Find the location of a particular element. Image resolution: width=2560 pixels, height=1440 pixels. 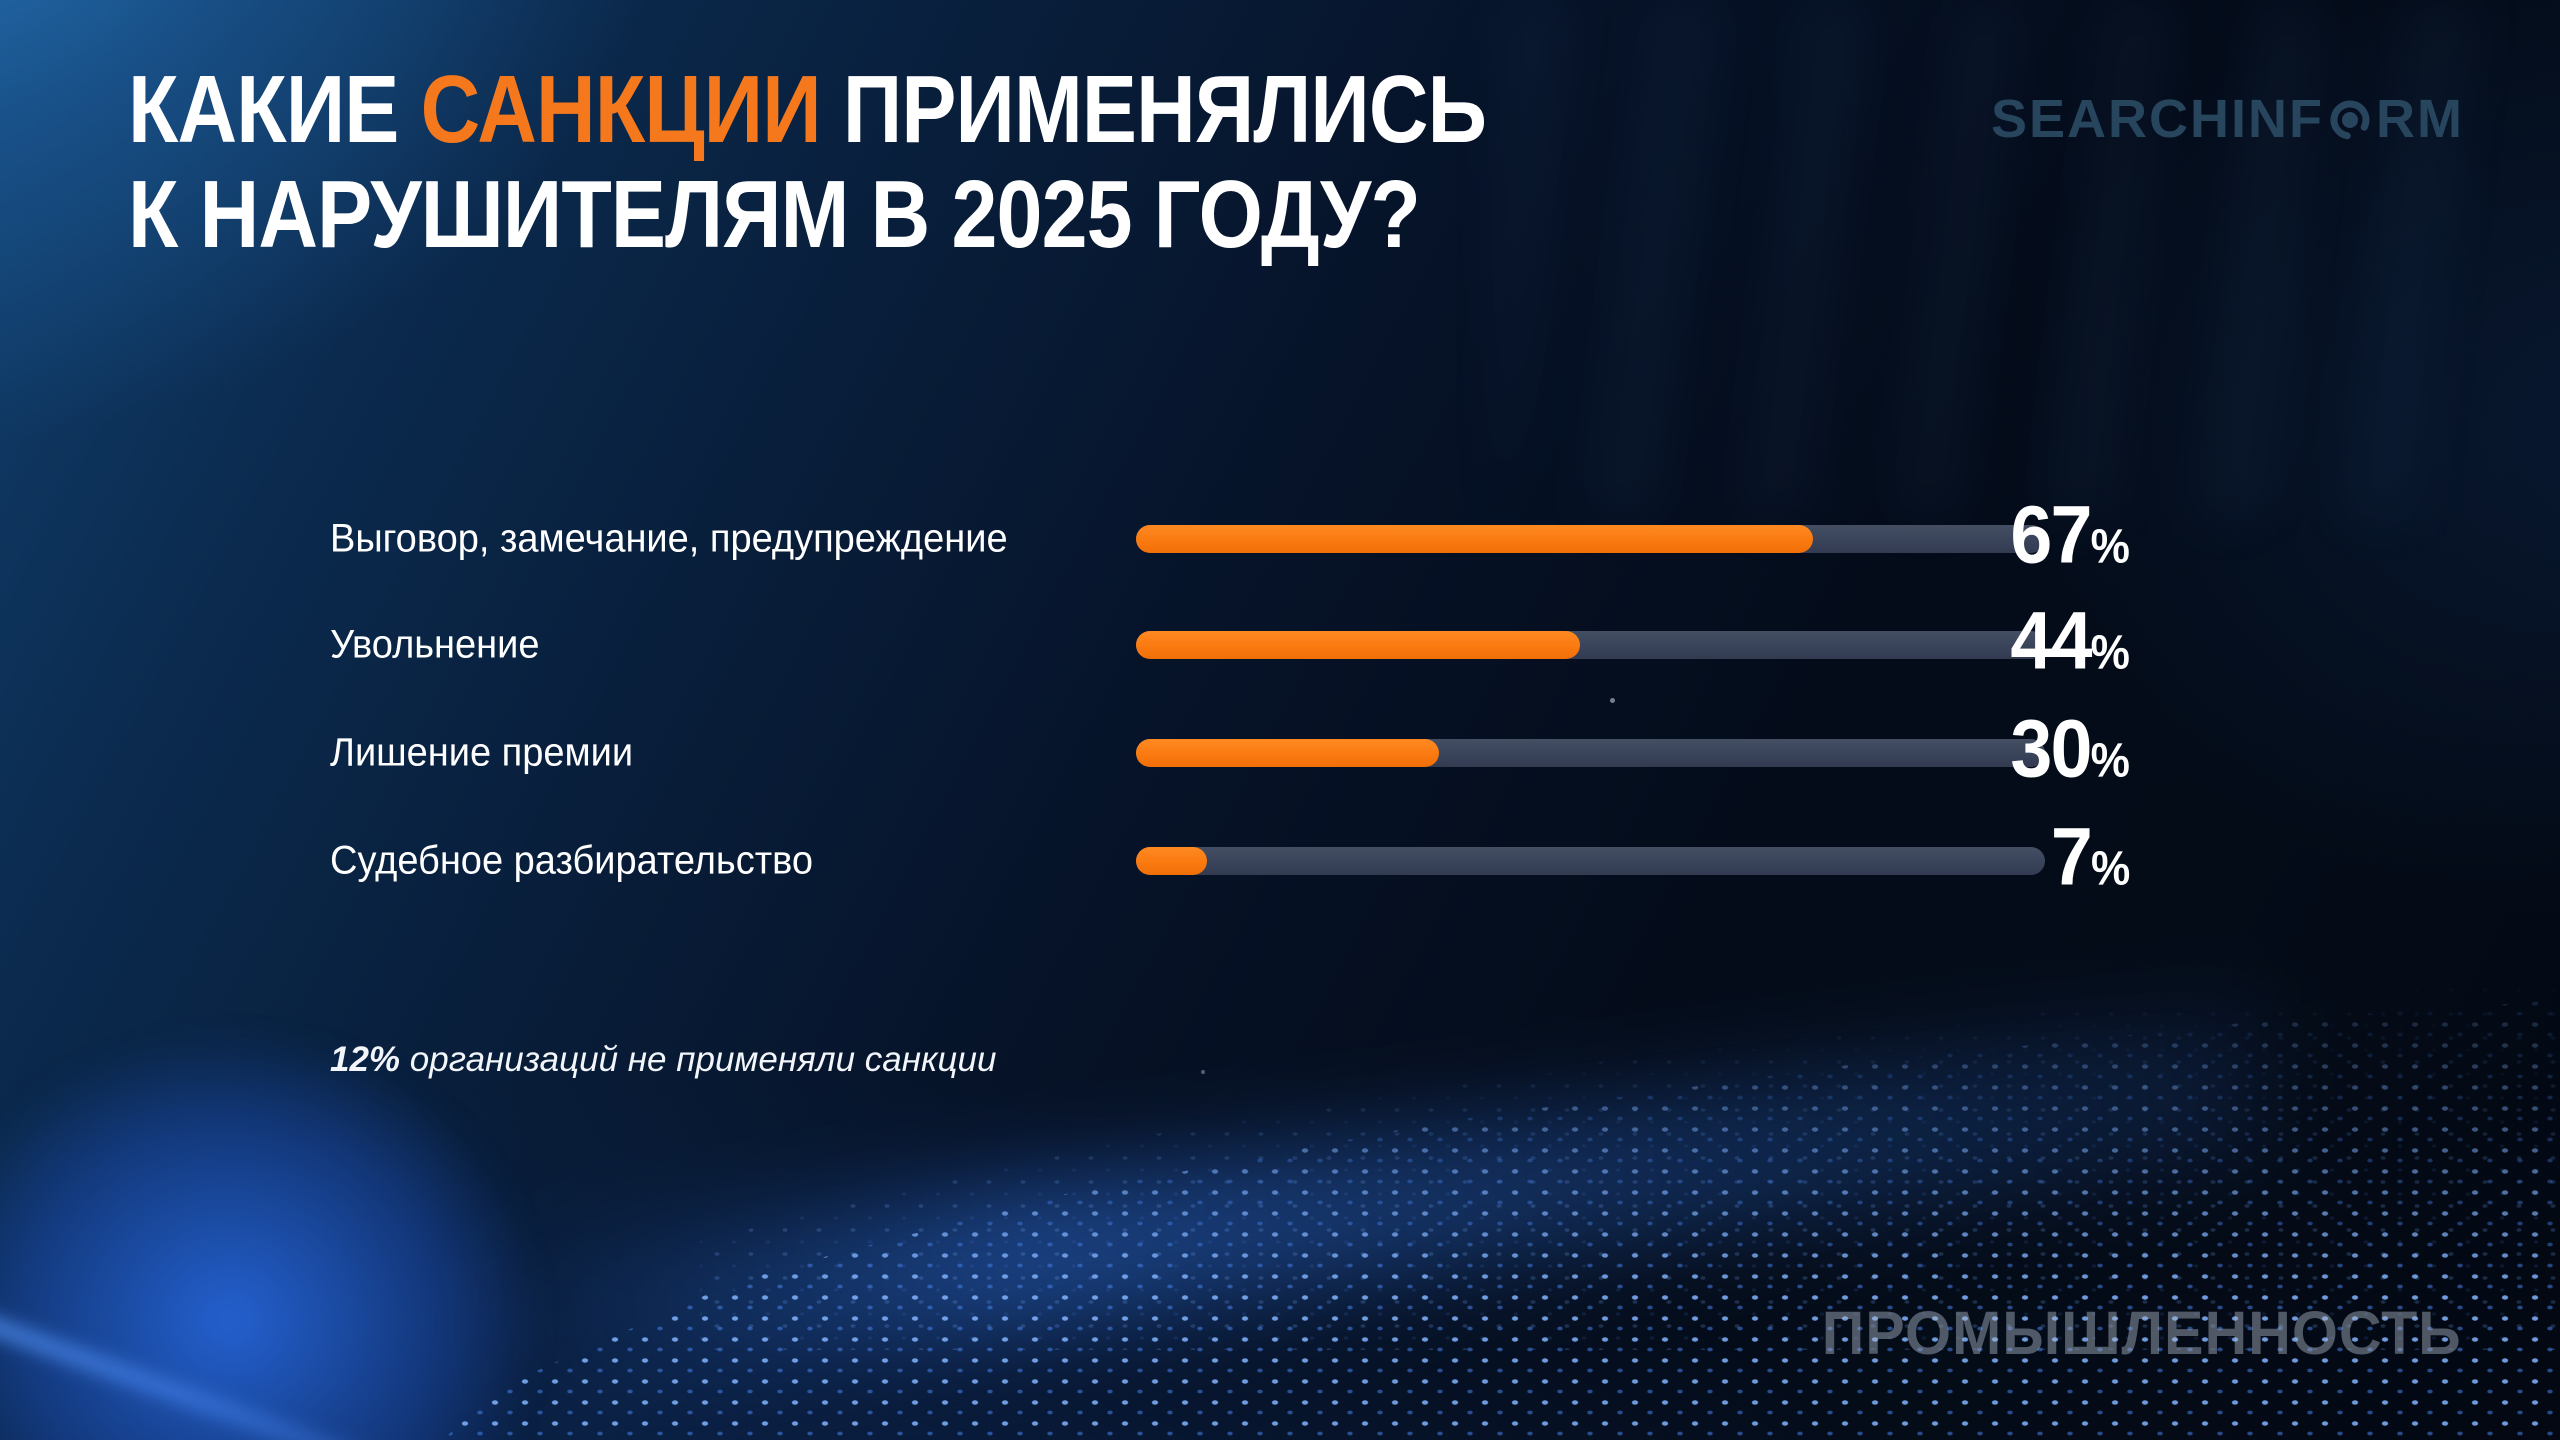

bar-label: Увольнение is located at coordinates (435, 644).